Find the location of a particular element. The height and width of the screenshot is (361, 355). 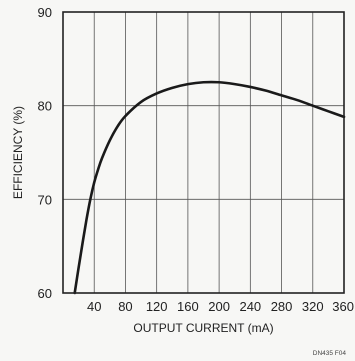

x-tick-label: 120 is located at coordinates (157, 306).